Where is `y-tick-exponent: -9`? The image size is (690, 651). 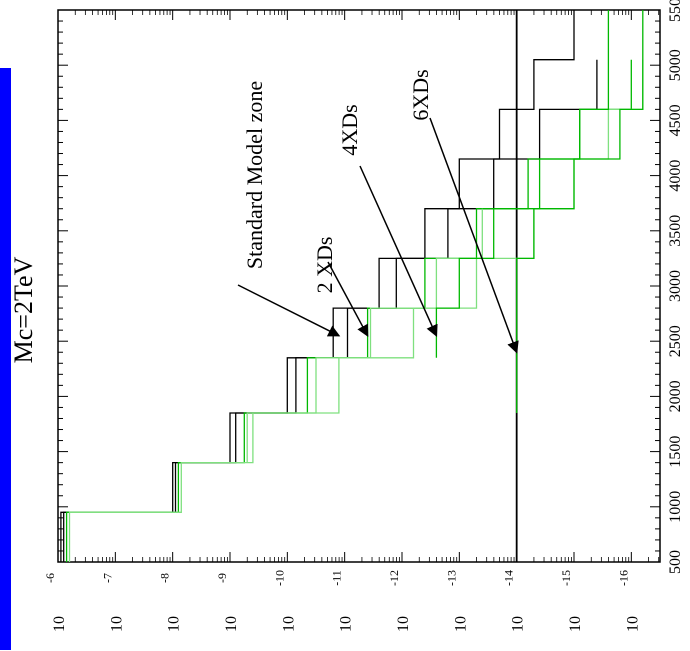 y-tick-exponent: -9 is located at coordinates (222, 578).